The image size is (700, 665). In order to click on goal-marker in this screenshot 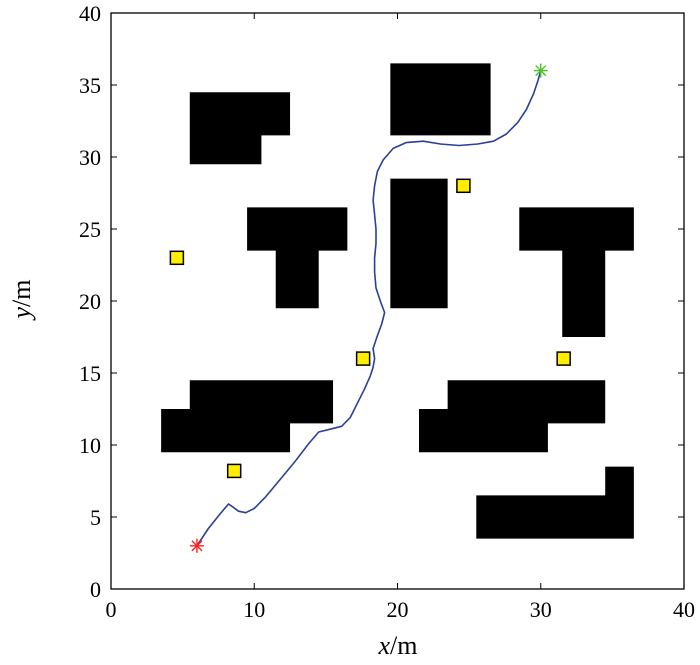, I will do `click(540, 70)`.